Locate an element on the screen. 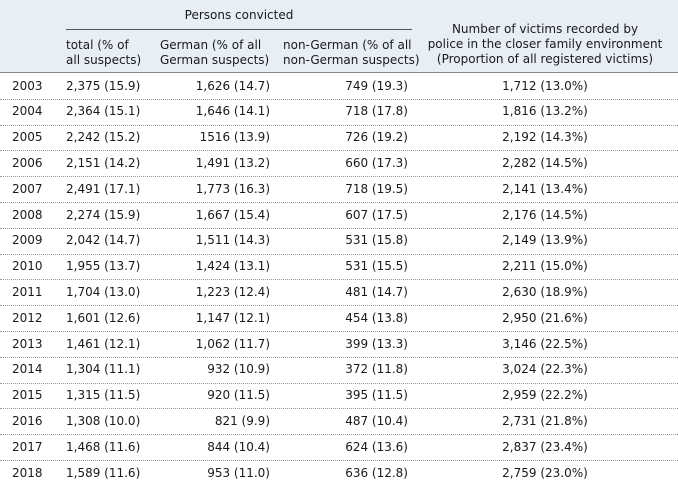 This screenshot has width=678, height=485. year-cell: 2014 is located at coordinates (27, 369).